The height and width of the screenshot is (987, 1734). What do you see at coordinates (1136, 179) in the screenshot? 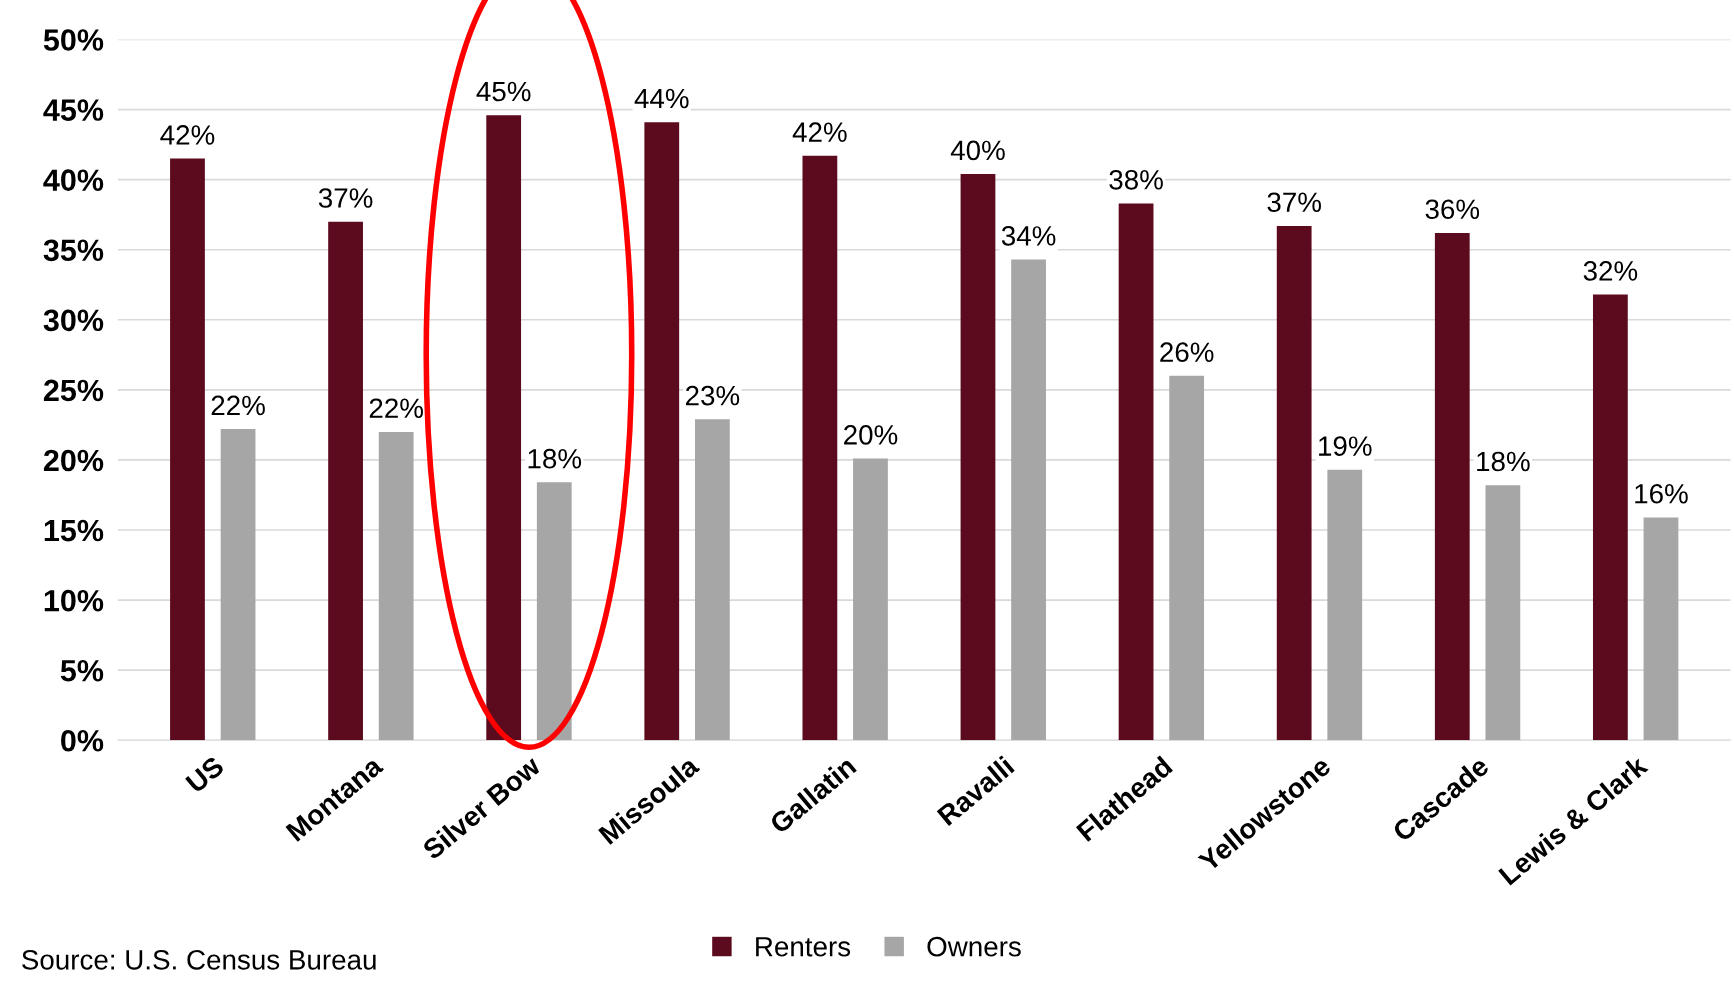
I see `data-label: 38%` at bounding box center [1136, 179].